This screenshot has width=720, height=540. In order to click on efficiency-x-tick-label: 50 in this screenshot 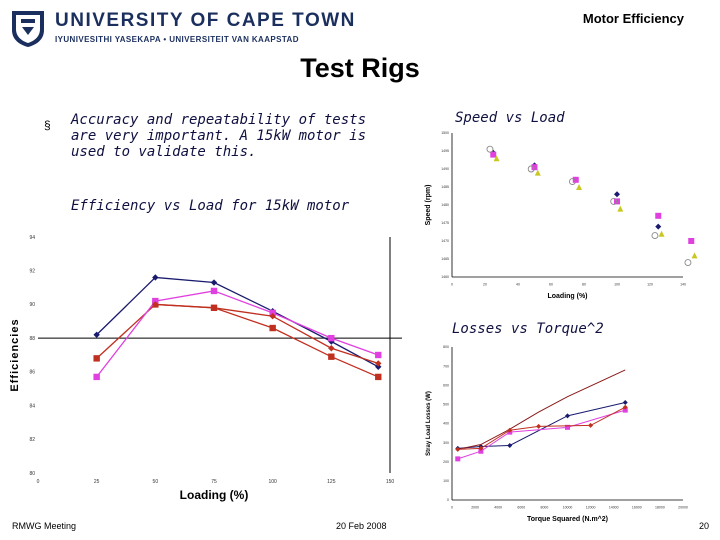, I will do `click(156, 482)`.